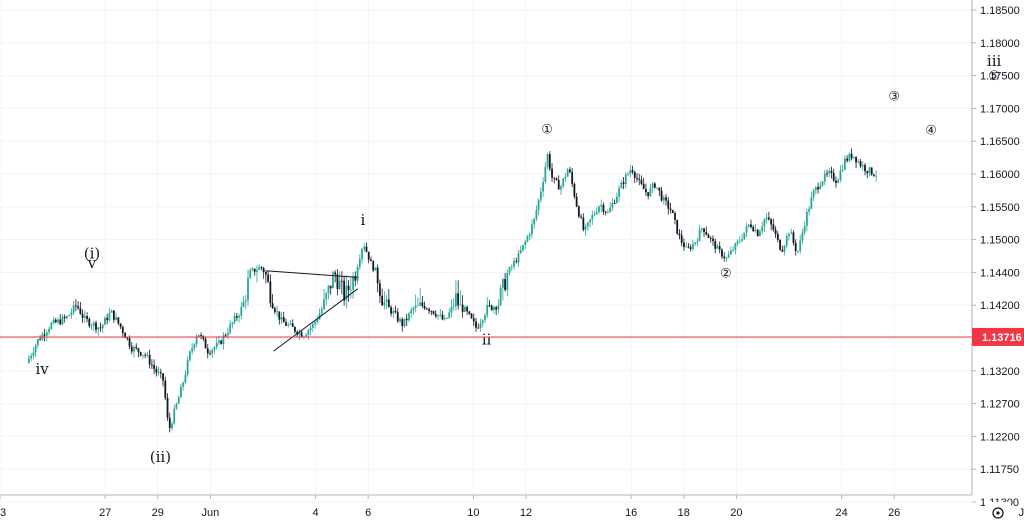 This screenshot has height=528, width=1024. Describe the element at coordinates (160, 457) in the screenshot. I see `wave-label: (ii)` at that location.